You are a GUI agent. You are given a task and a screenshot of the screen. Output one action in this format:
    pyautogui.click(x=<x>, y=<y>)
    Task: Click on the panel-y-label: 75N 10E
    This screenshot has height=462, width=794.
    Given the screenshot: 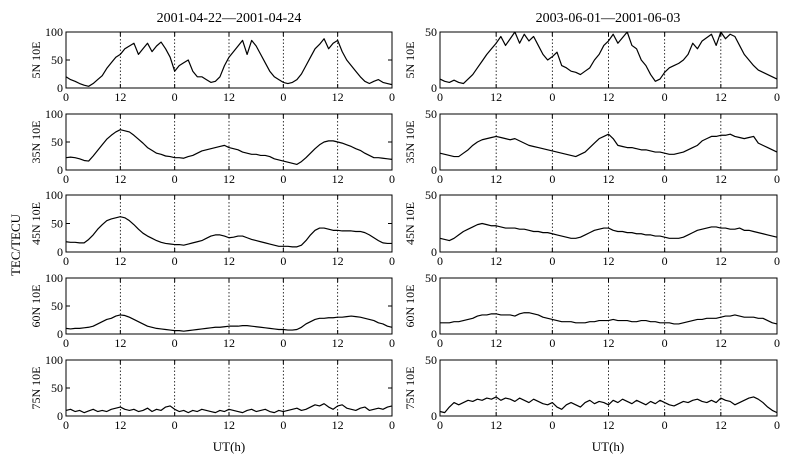 What is the action you would take?
    pyautogui.click(x=36, y=388)
    